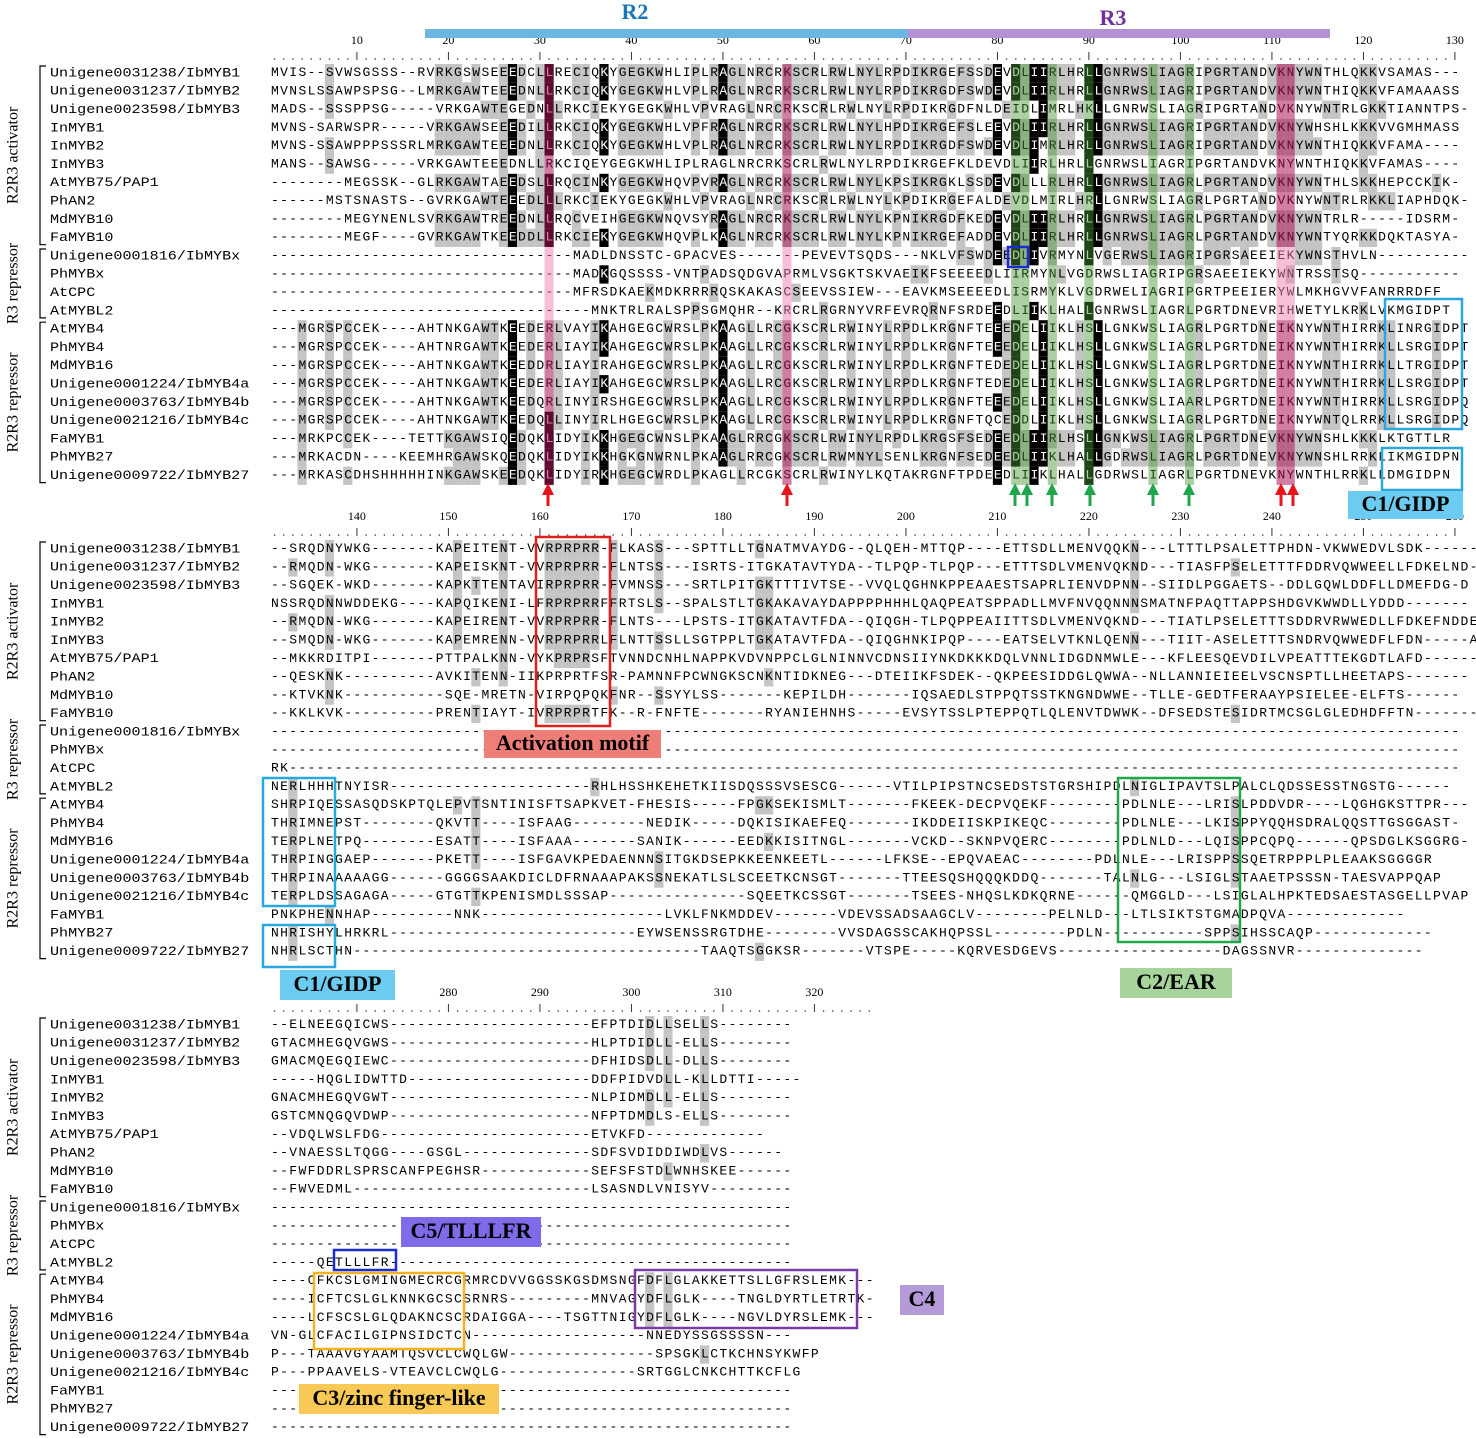 This screenshot has height=1438, width=1476. Describe the element at coordinates (150, 384) in the screenshot. I see `sequence-name: Unigene0001224/IbMYB4a` at that location.